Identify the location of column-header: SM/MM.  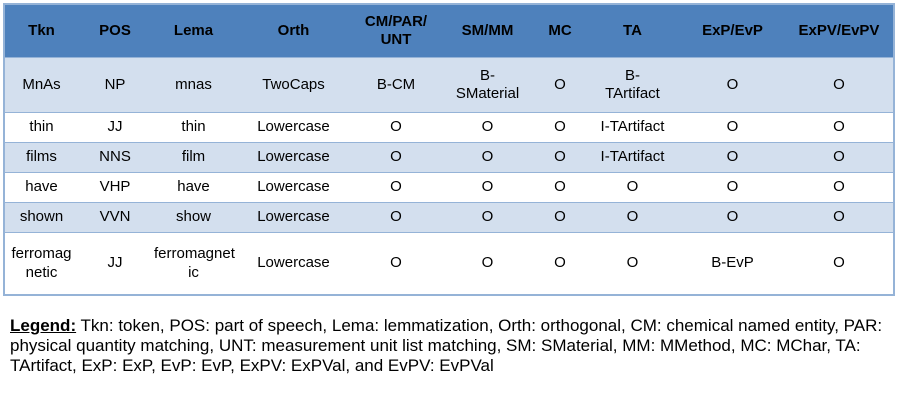
(487, 30).